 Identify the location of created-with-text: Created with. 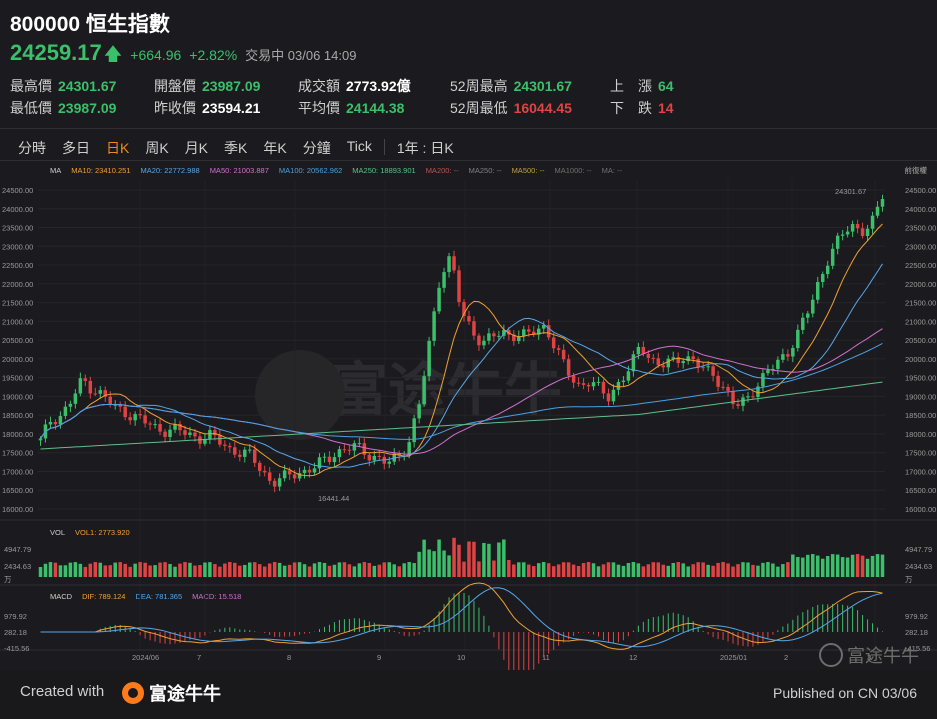
(62, 691).